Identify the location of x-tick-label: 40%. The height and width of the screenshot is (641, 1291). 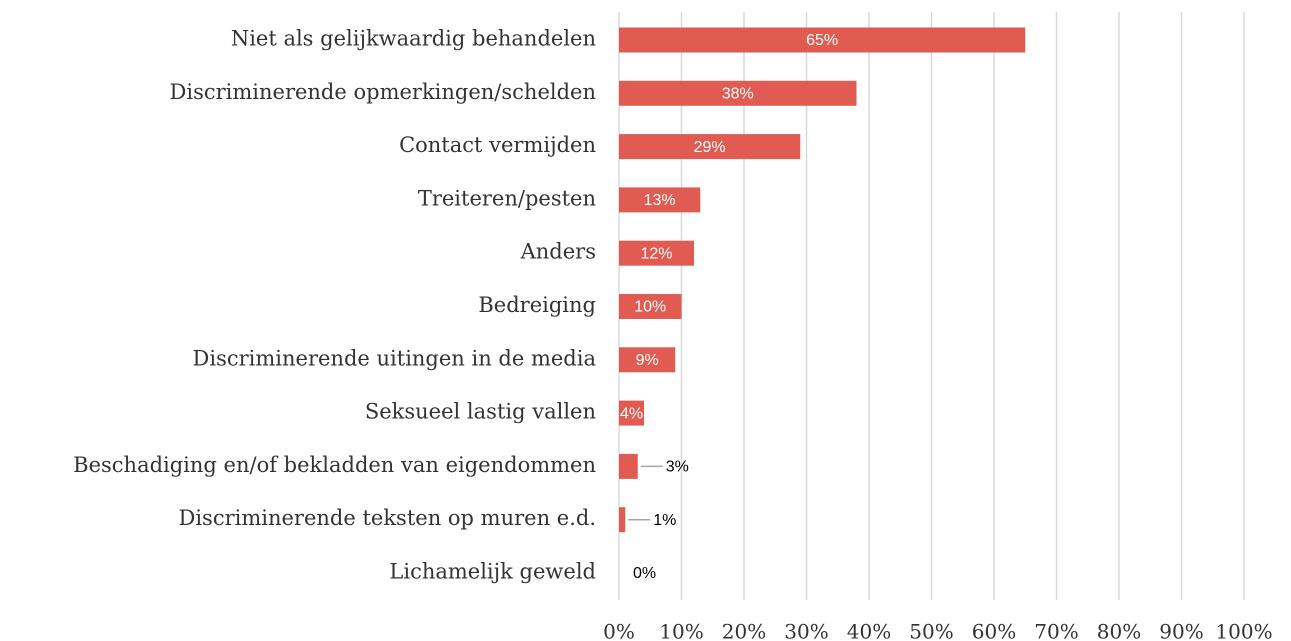
(869, 630).